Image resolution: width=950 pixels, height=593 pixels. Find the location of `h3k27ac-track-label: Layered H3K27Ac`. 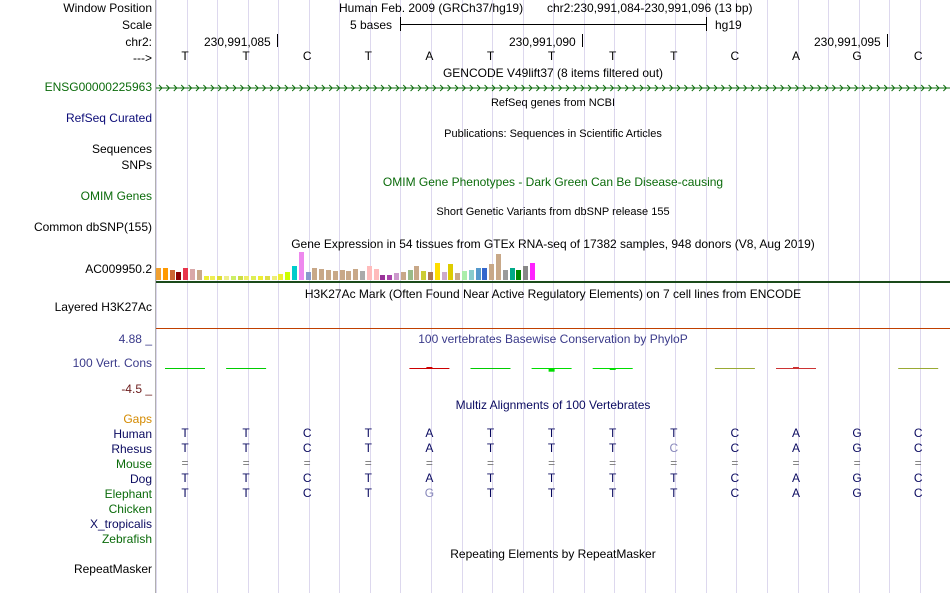

h3k27ac-track-label: Layered H3K27Ac is located at coordinates (103, 307).